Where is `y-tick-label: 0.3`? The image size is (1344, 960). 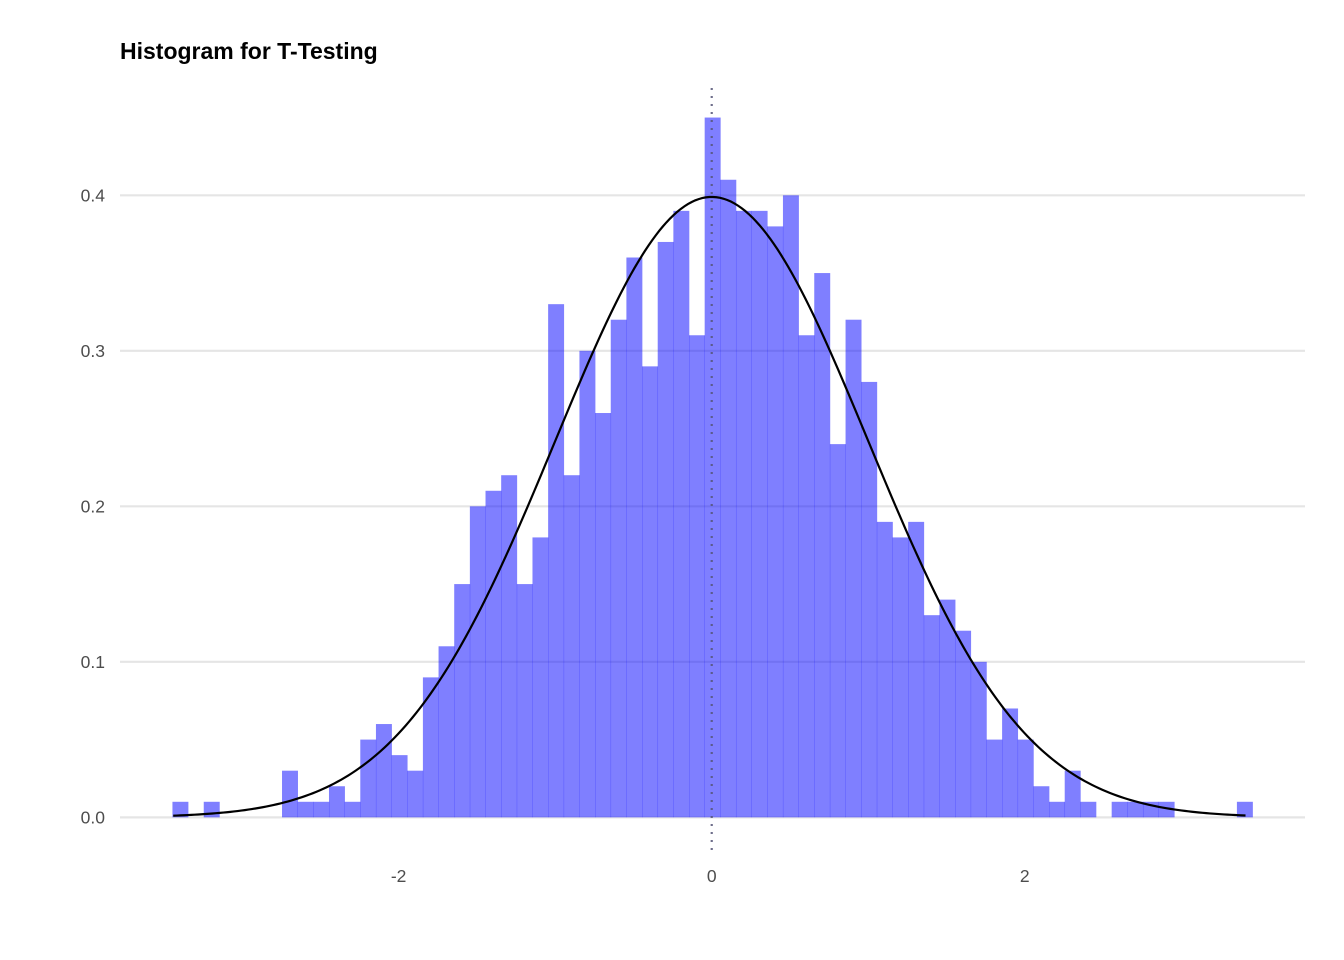 y-tick-label: 0.3 is located at coordinates (93, 351).